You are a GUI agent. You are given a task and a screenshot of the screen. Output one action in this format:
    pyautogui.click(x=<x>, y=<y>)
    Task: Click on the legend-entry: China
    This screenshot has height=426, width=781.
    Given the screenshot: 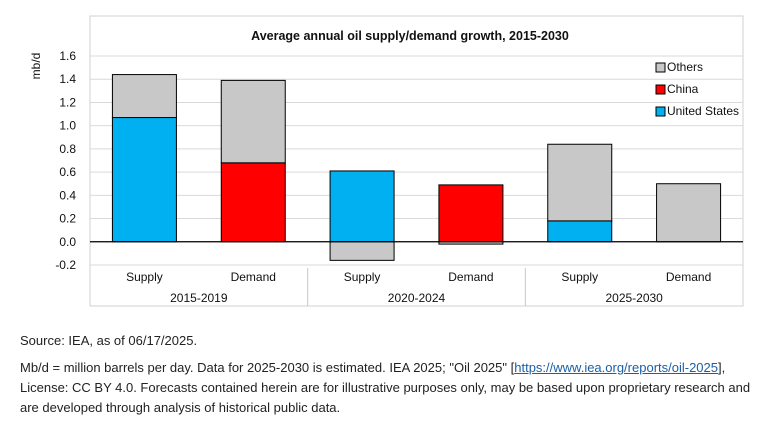 What is the action you would take?
    pyautogui.click(x=683, y=89)
    